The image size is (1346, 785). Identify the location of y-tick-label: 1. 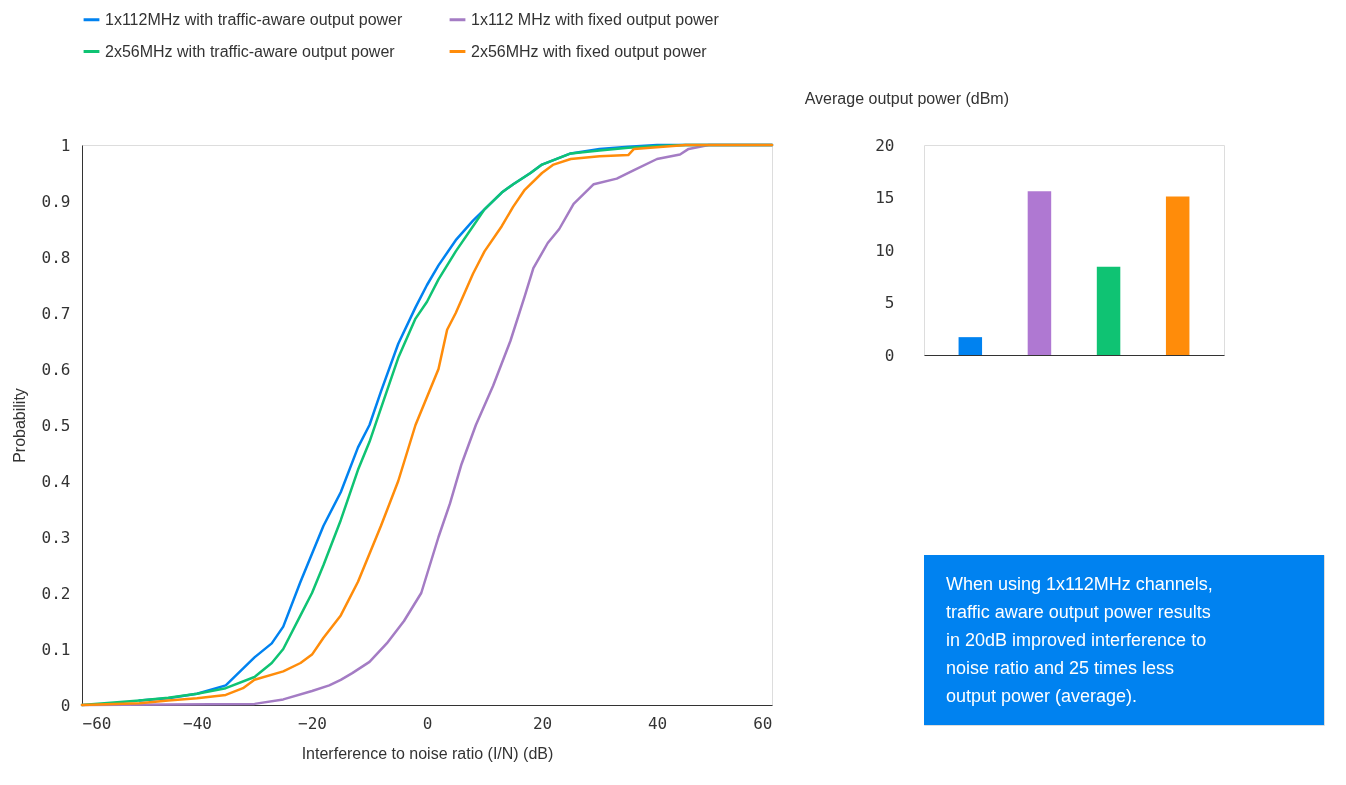
(65, 145).